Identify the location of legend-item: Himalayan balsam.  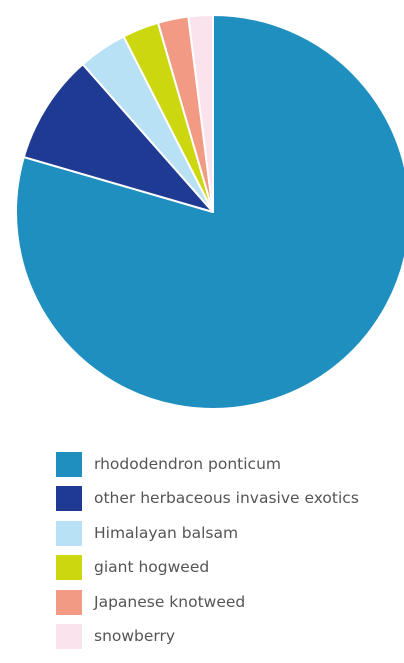
(230, 533).